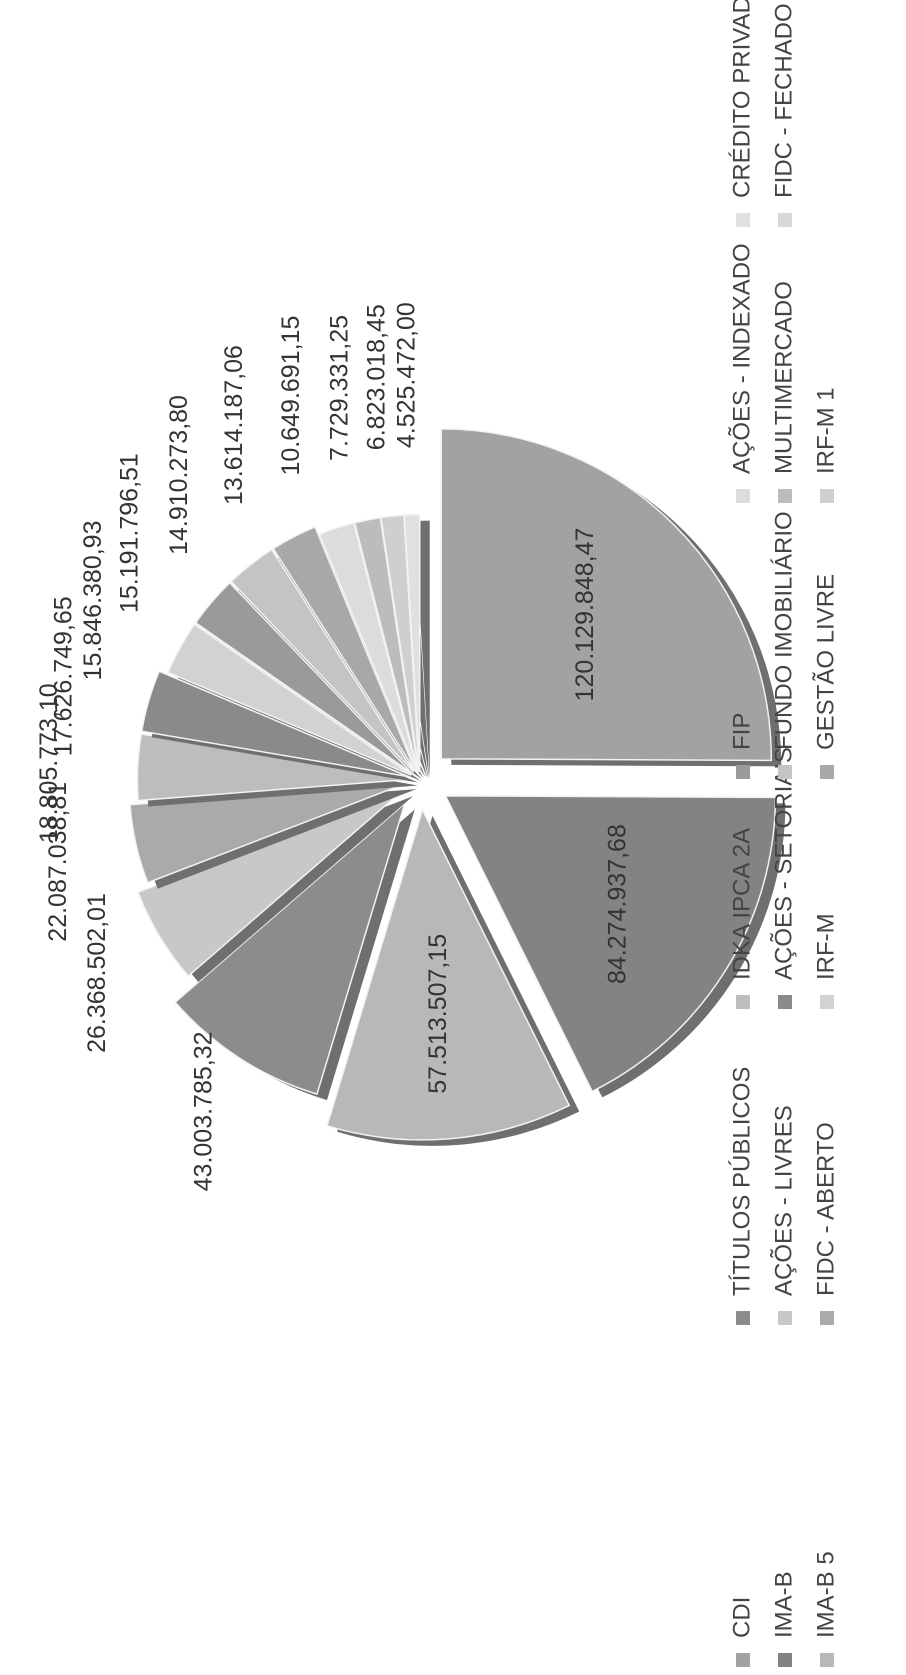 The height and width of the screenshot is (1675, 906). I want to click on data-label: 6.823.018,45, so click(377, 377).